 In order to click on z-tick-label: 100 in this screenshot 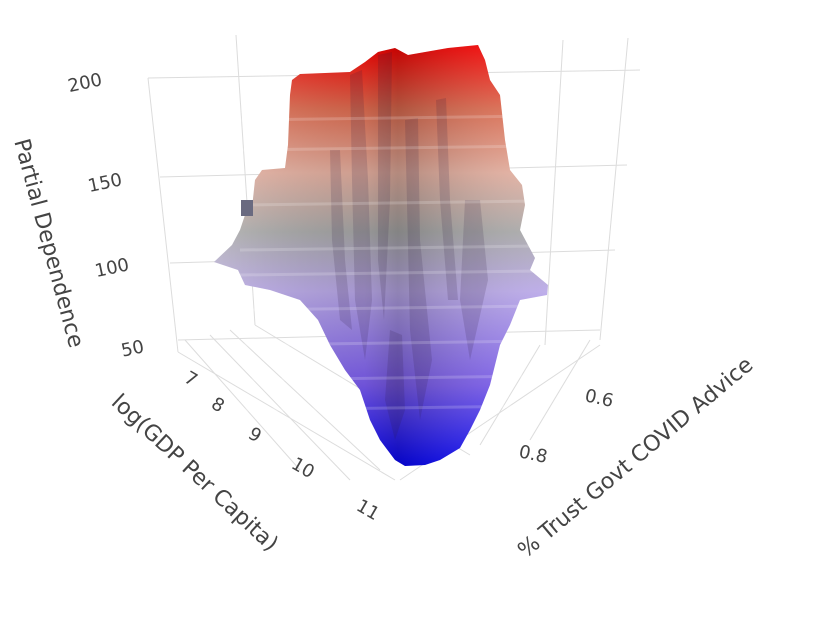, I will do `click(112, 268)`.